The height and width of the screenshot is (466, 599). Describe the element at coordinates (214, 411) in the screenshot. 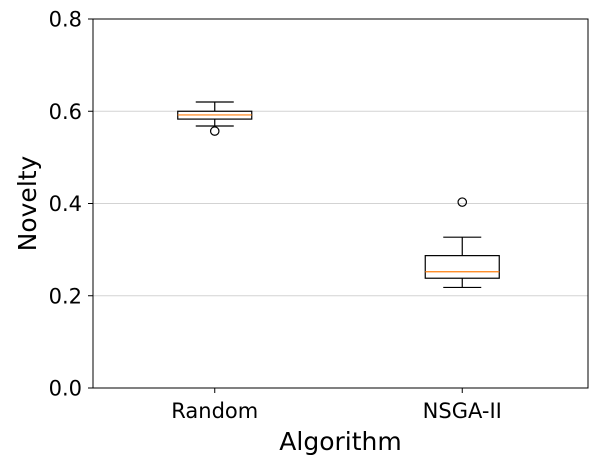

I see `x-tick-label: Random` at that location.